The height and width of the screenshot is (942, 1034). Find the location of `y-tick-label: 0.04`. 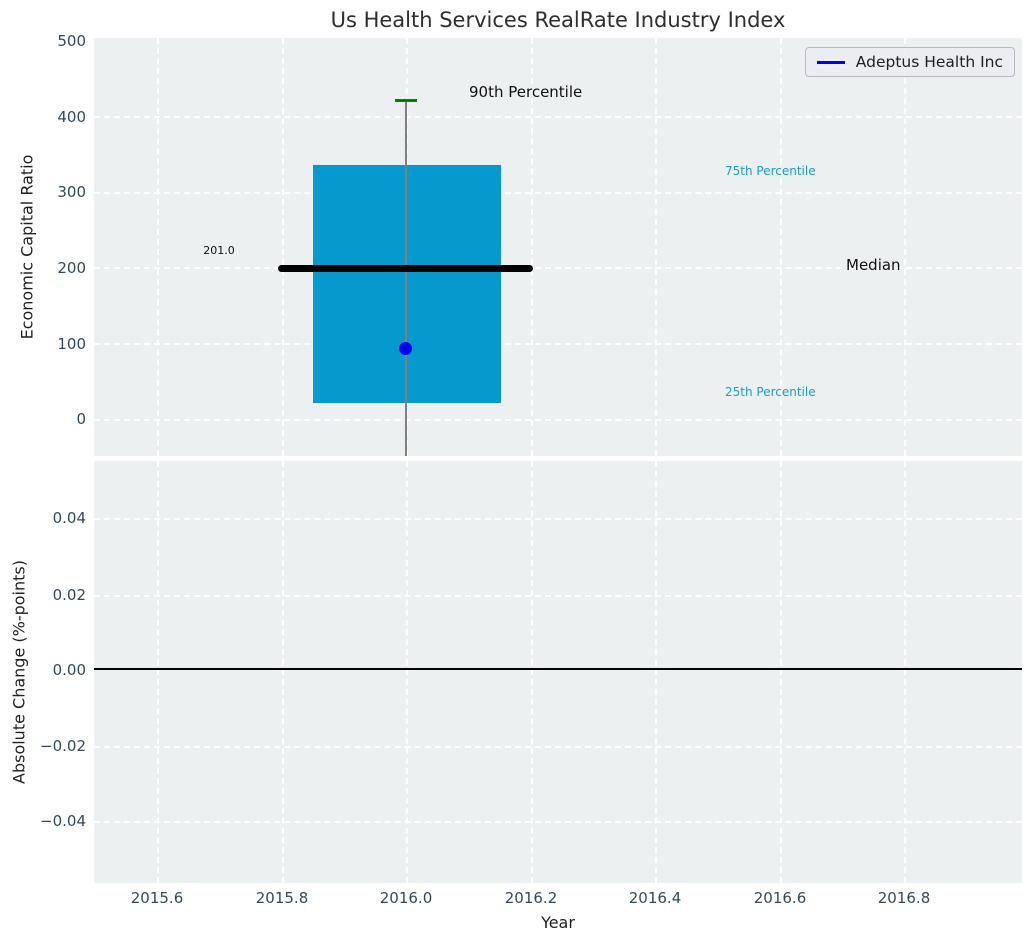

y-tick-label: 0.04 is located at coordinates (69, 518).